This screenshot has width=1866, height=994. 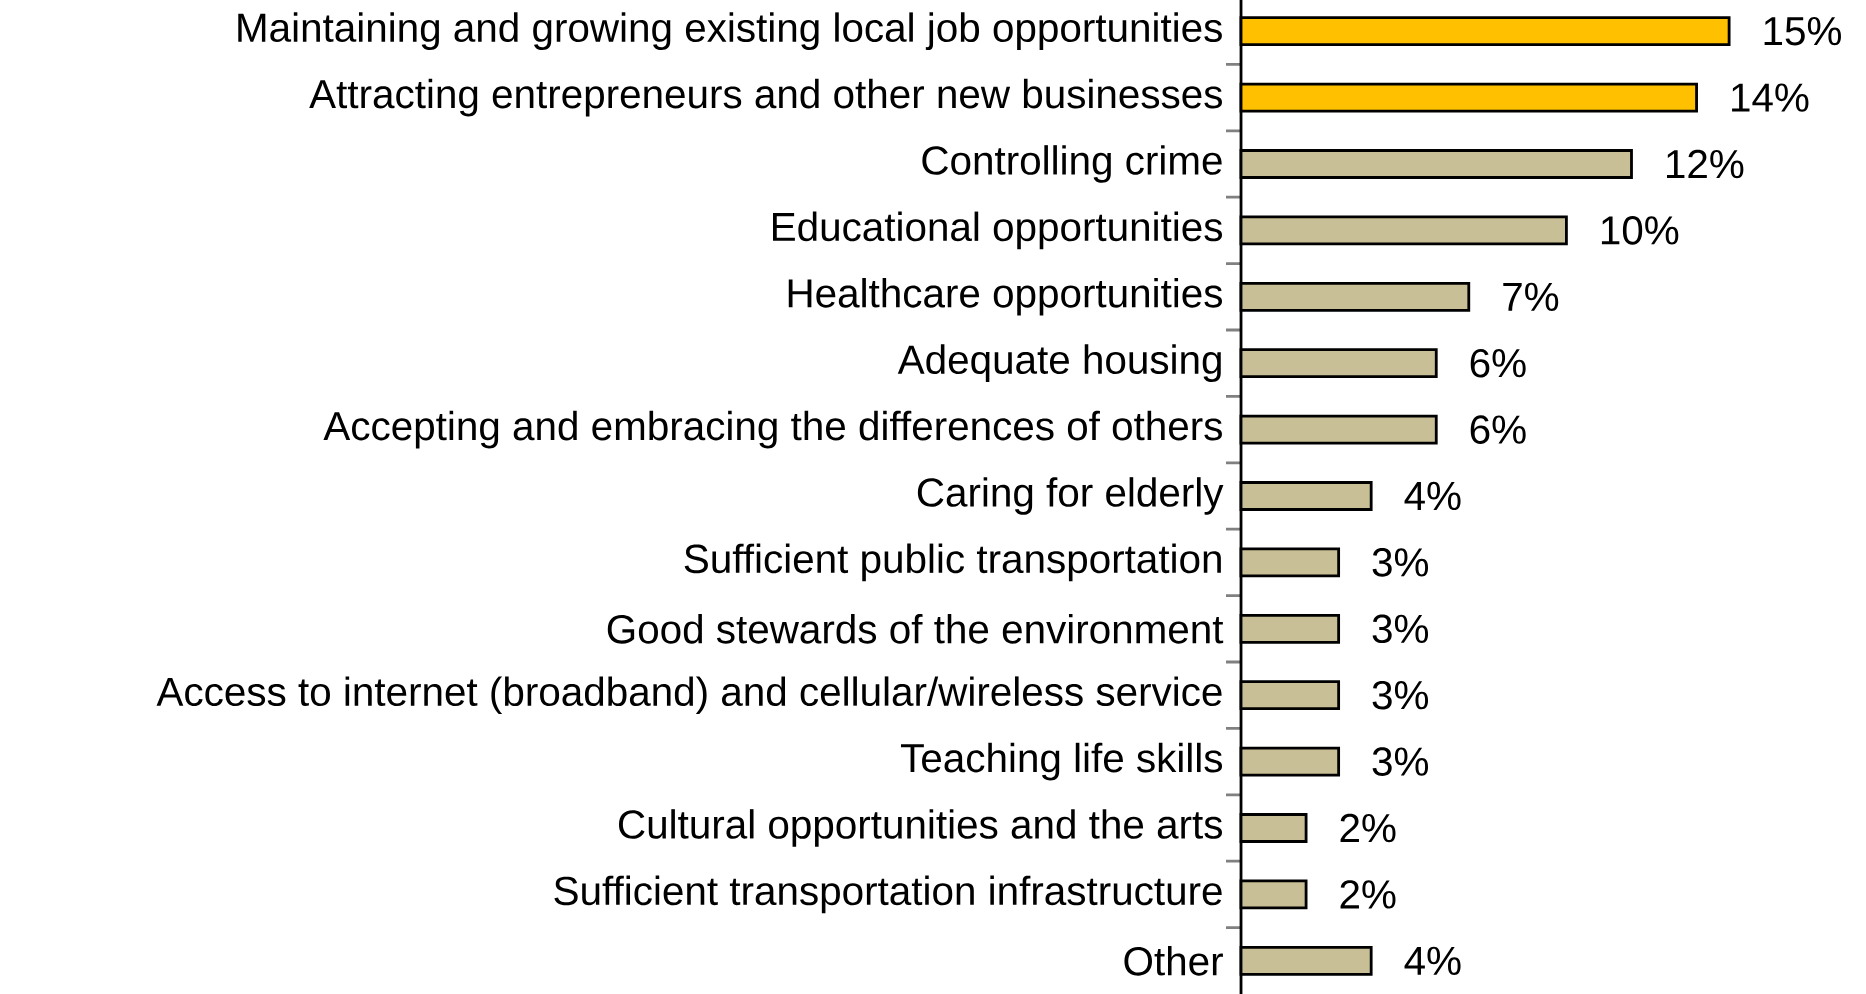 I want to click on y-tick-label: Accepting and embracing the differences of others, so click(x=772, y=429).